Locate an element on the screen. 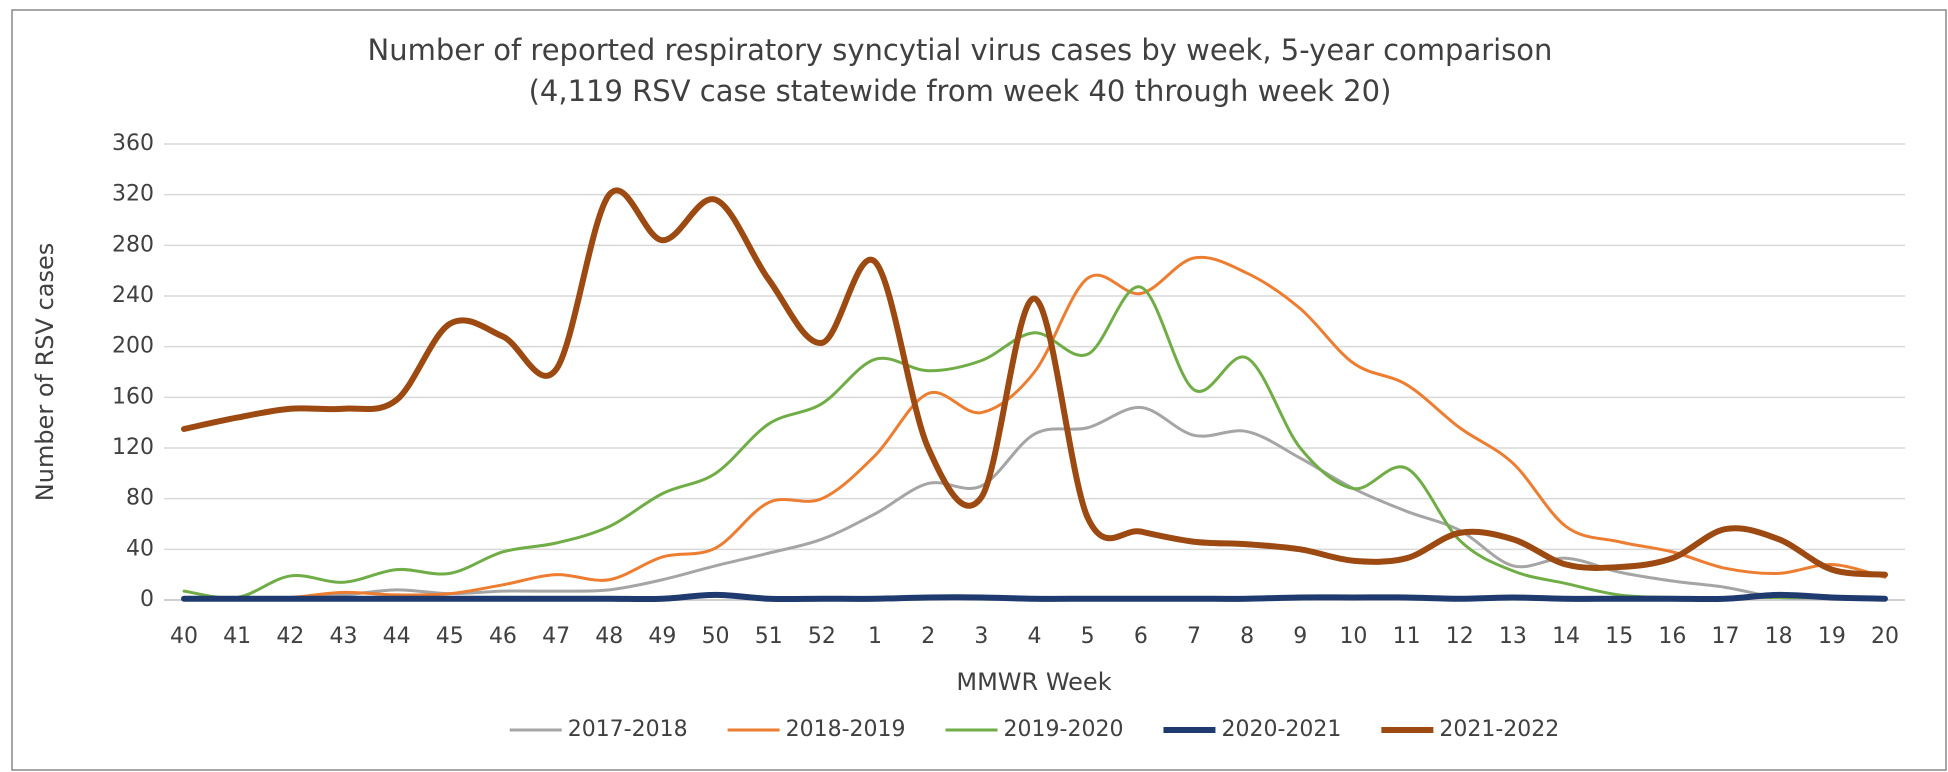 The width and height of the screenshot is (1948, 772). x-tick-label: 42 is located at coordinates (290, 636).